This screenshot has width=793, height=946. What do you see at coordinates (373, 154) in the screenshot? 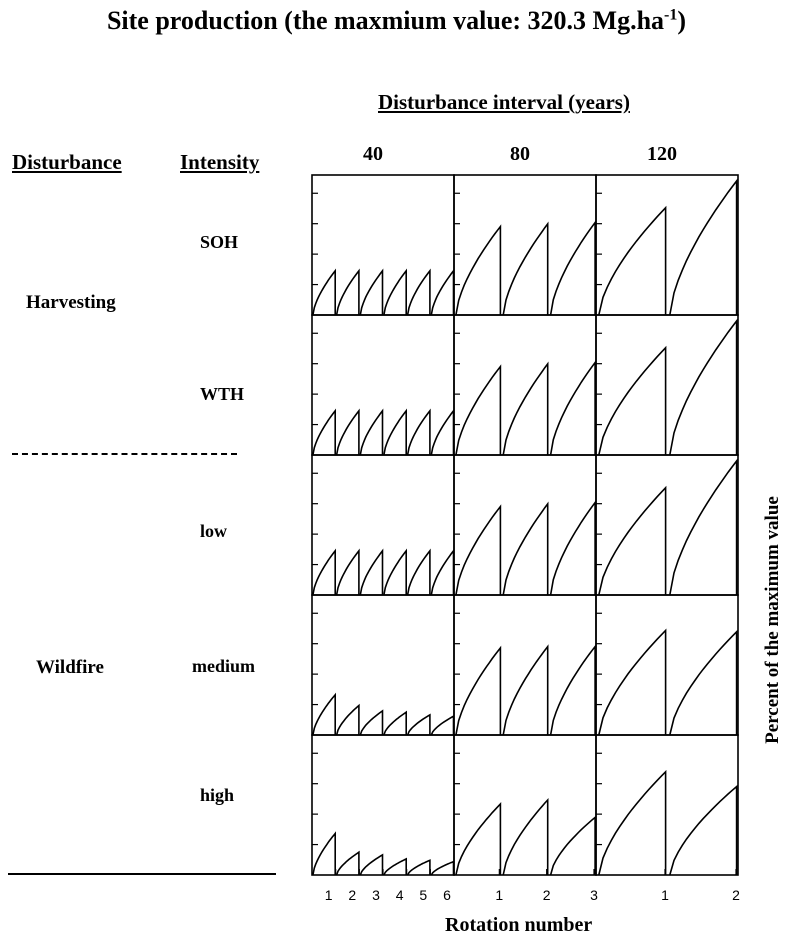
I see `interval-header-40: 40` at bounding box center [373, 154].